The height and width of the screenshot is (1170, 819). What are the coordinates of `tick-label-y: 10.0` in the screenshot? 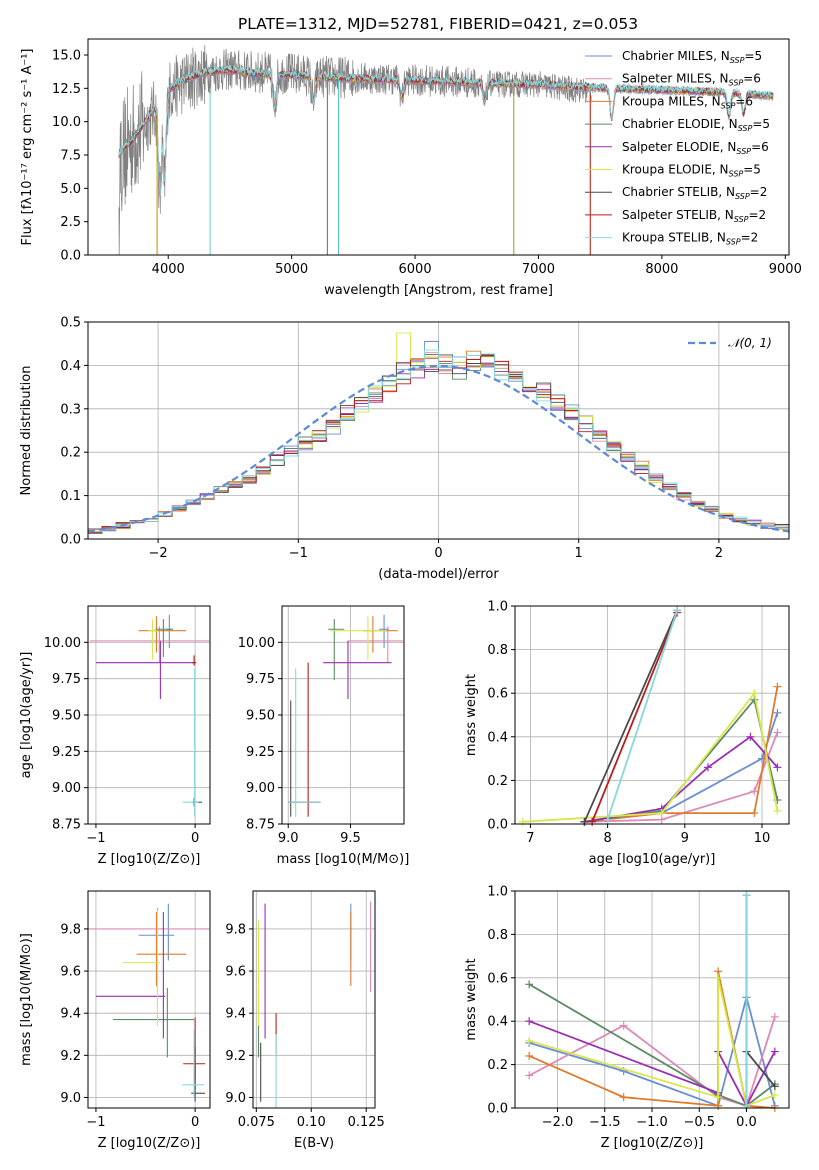 It's located at (66, 122).